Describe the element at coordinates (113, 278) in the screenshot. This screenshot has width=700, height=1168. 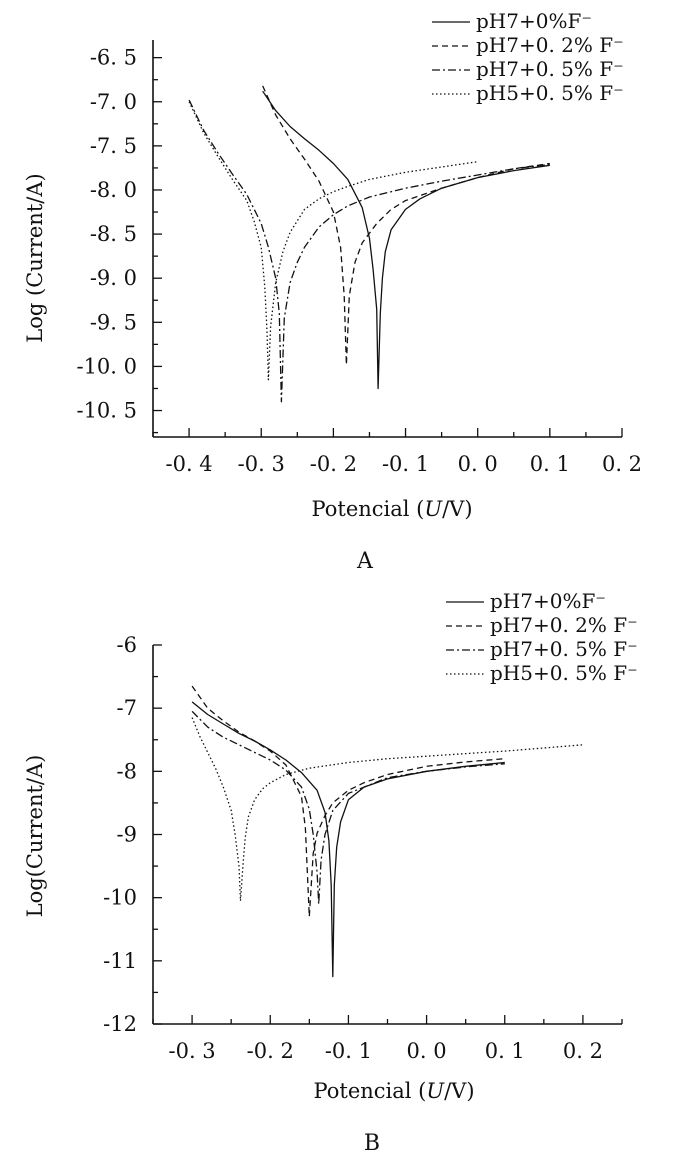
I see `y-tick-label: -9. 0` at that location.